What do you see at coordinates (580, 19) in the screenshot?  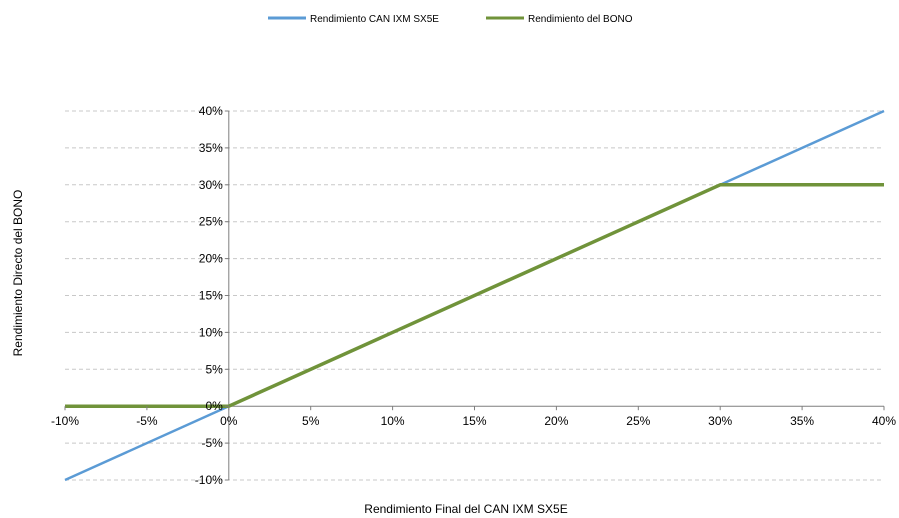 I see `legend-label-bono: Rendimiento del BONO` at bounding box center [580, 19].